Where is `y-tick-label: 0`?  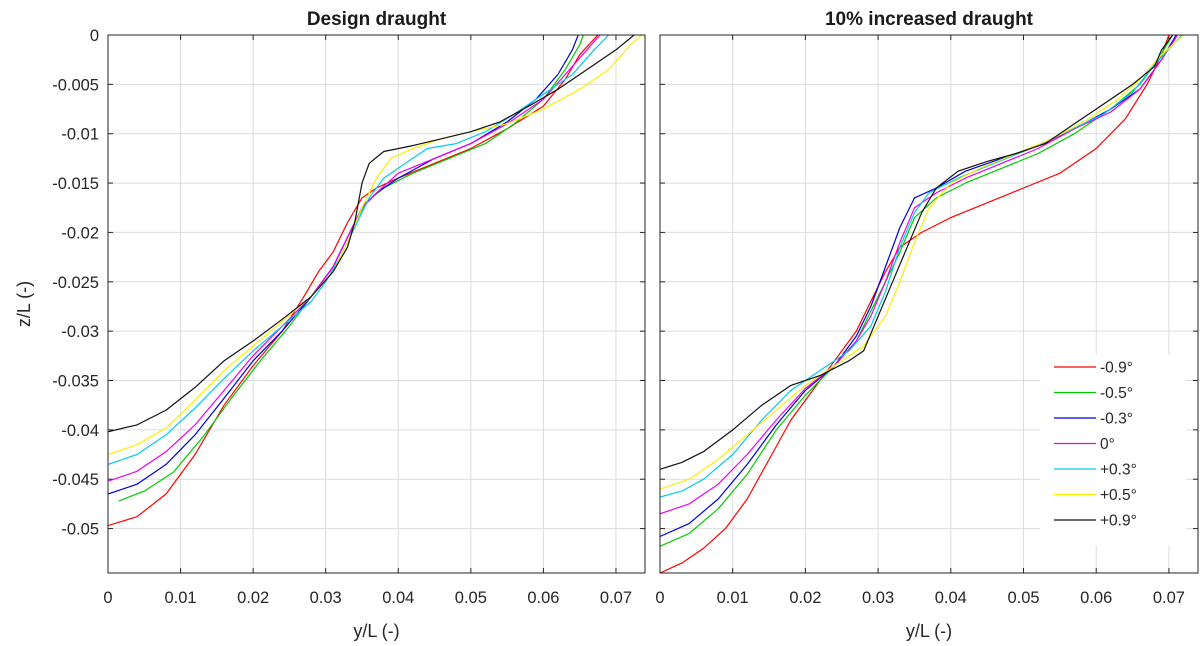 y-tick-label: 0 is located at coordinates (94, 36).